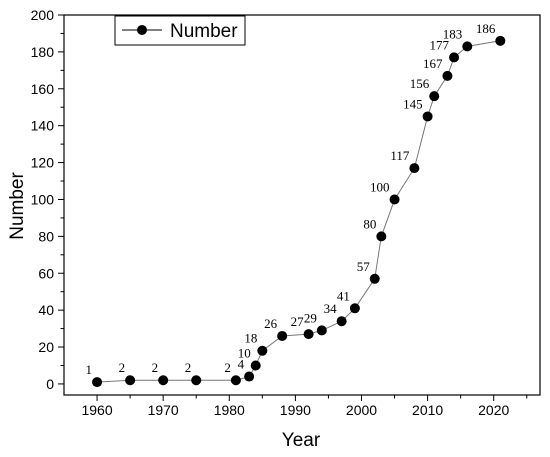  What do you see at coordinates (343, 295) in the screenshot?
I see `data-label: 41` at bounding box center [343, 295].